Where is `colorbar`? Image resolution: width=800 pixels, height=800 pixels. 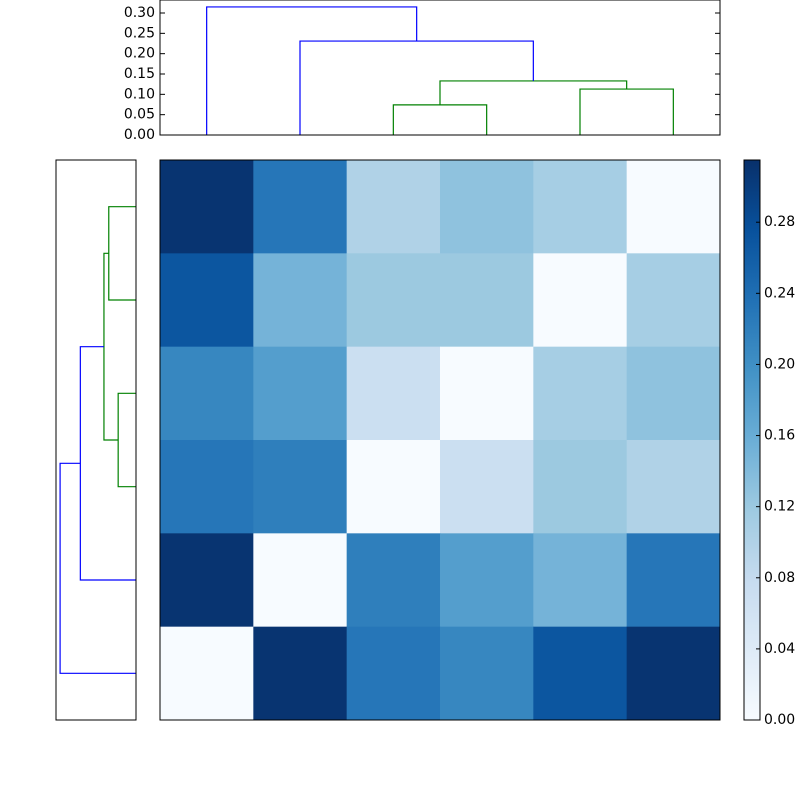 colorbar is located at coordinates (752, 440).